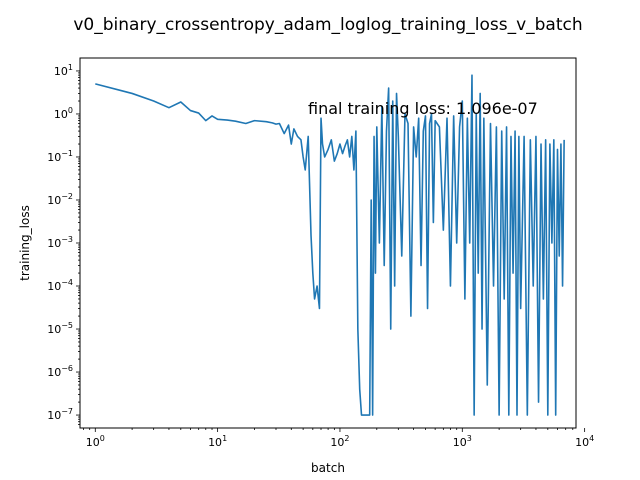 The height and width of the screenshot is (480, 640). What do you see at coordinates (60, 242) in the screenshot?
I see `y-tick-label: 10⁻³` at bounding box center [60, 242].